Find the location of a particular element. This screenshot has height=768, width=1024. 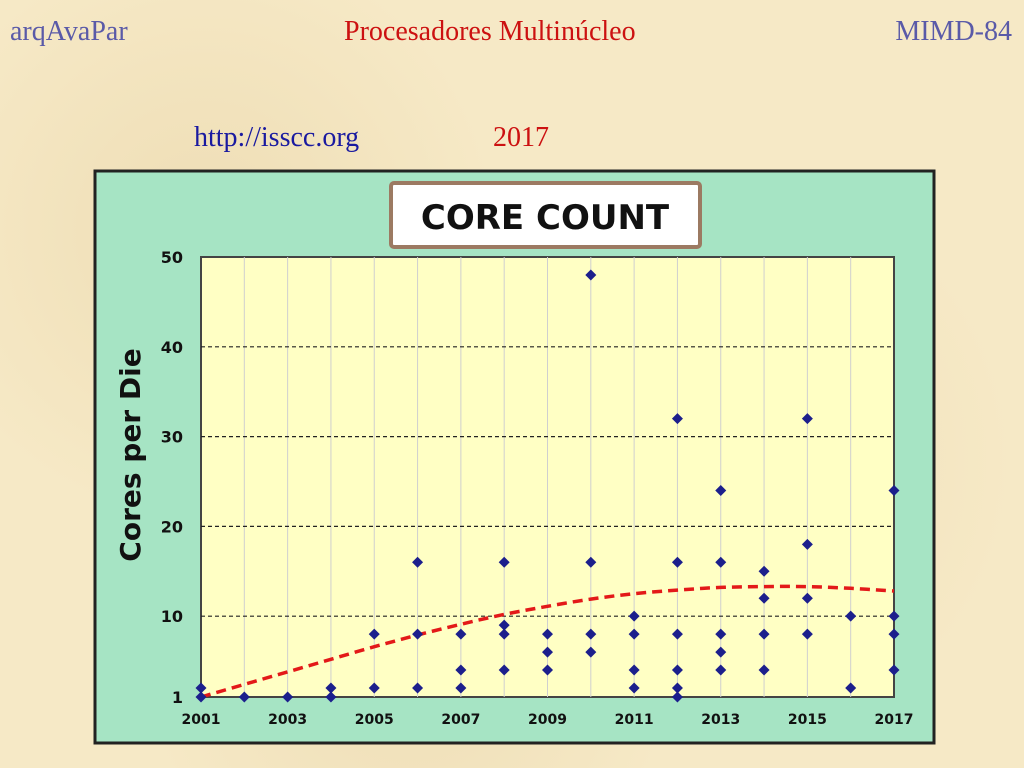

y-tick-label: 20 is located at coordinates (172, 526).